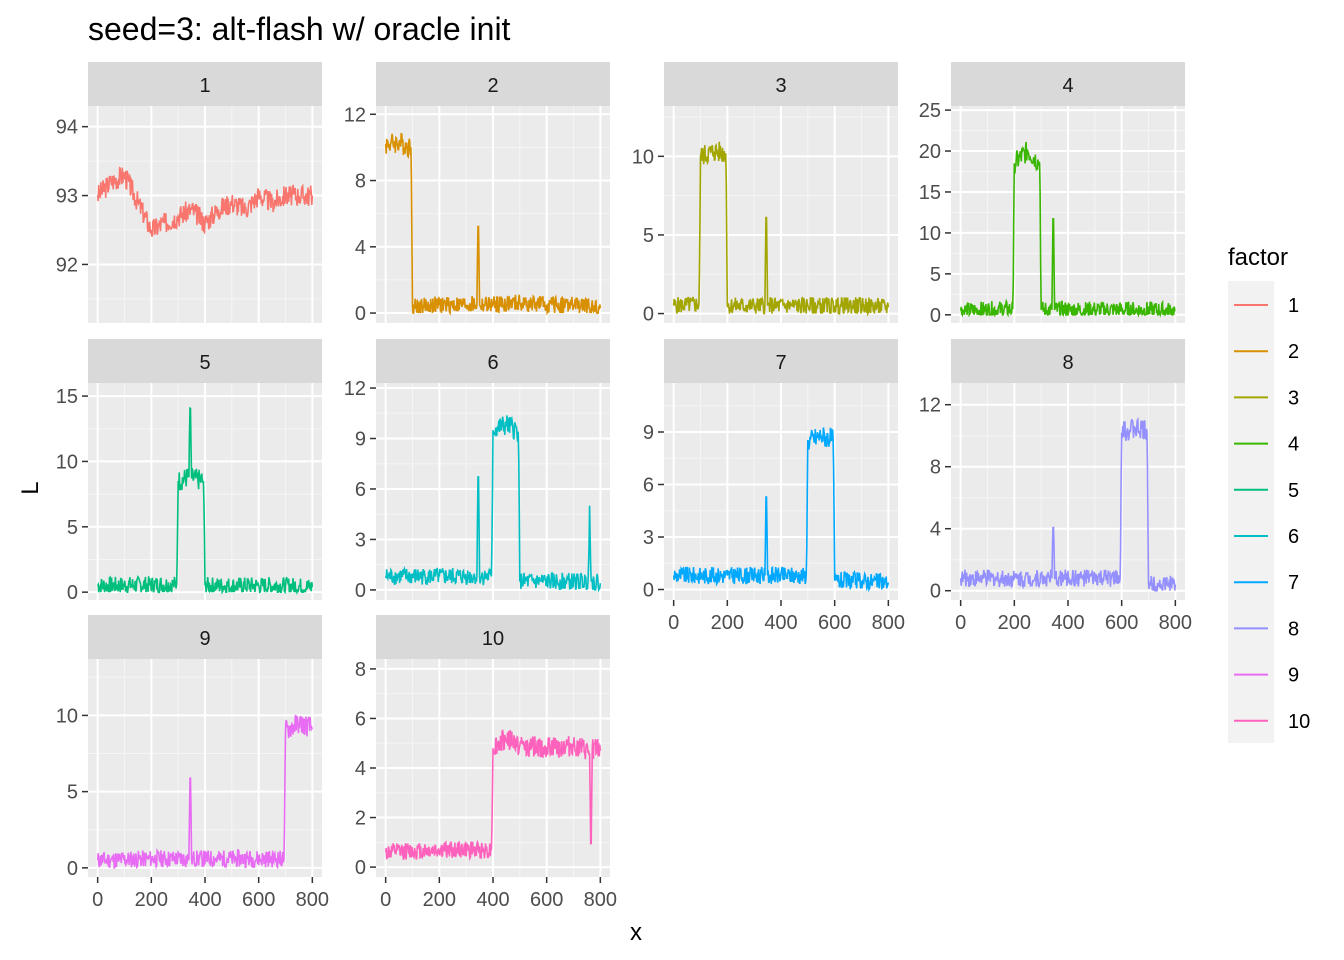 This screenshot has width=1344, height=960. Describe the element at coordinates (1293, 583) in the screenshot. I see `legend-label-7: 7` at that location.